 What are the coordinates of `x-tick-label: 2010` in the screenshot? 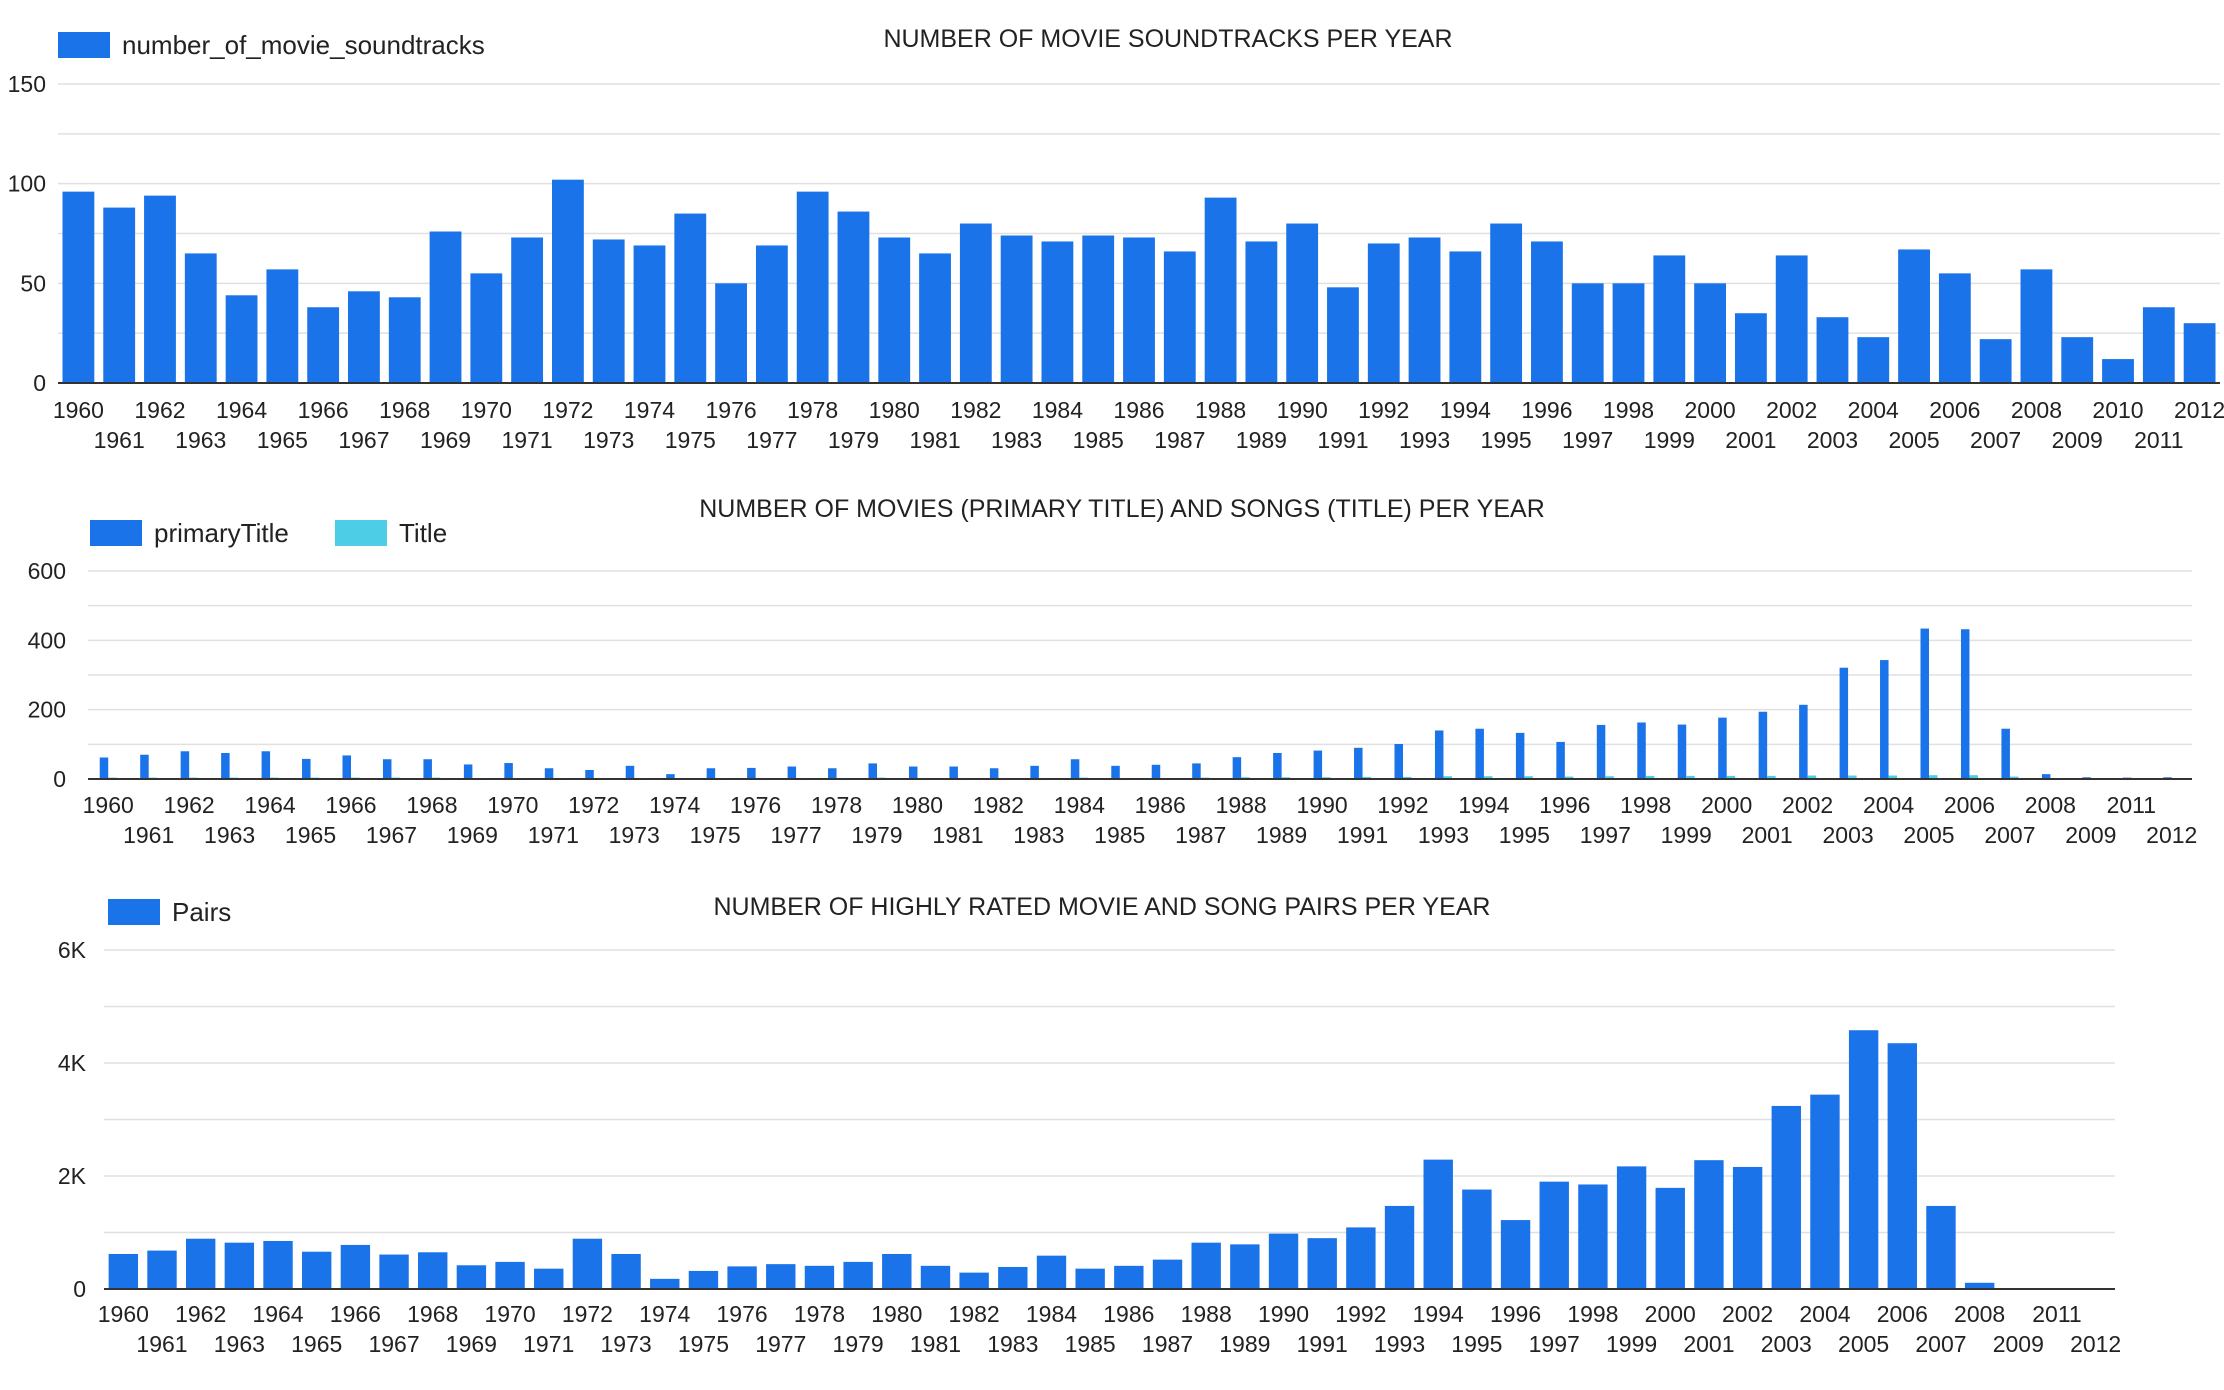 It's located at (2117, 410).